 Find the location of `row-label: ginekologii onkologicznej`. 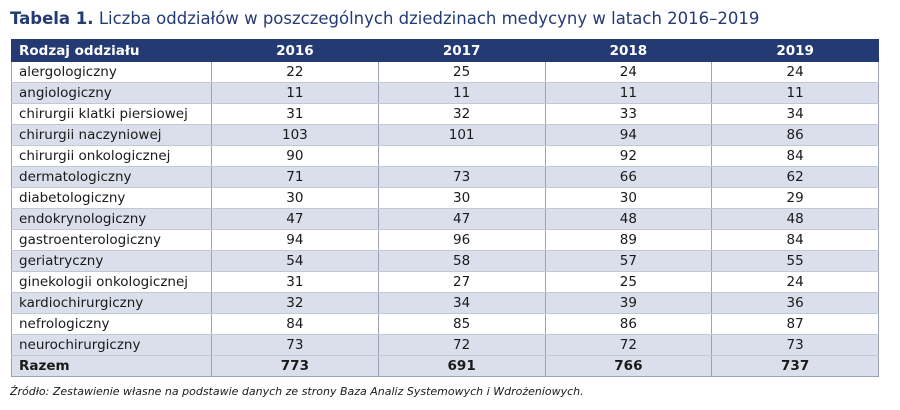

row-label: ginekologii onkologicznej is located at coordinates (111, 282).